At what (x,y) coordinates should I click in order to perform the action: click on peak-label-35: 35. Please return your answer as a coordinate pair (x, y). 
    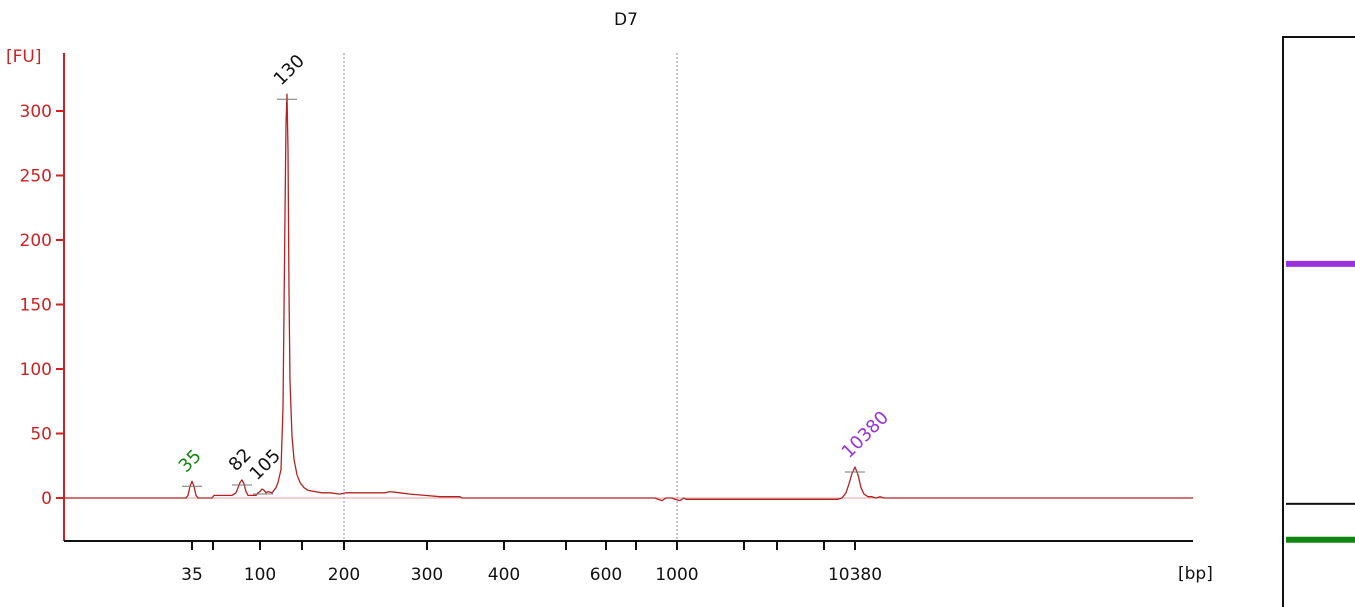
    Looking at the image, I should click on (190, 461).